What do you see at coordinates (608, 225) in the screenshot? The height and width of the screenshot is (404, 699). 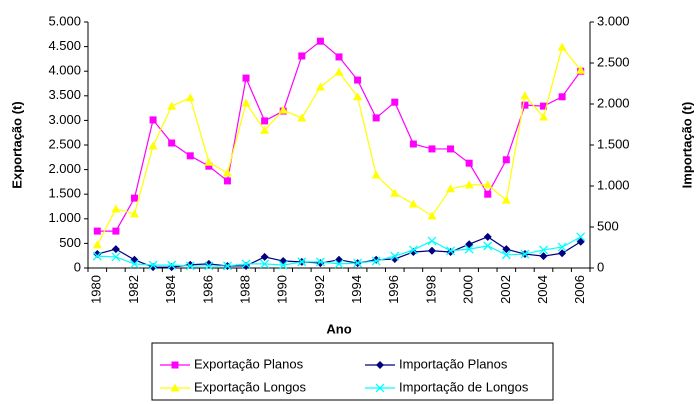 I see `y2-tick-label: 500` at bounding box center [608, 225].